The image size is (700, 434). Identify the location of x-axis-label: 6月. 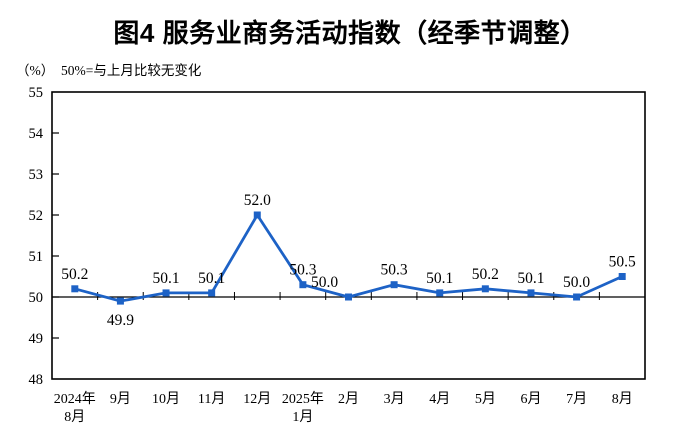
(530, 399).